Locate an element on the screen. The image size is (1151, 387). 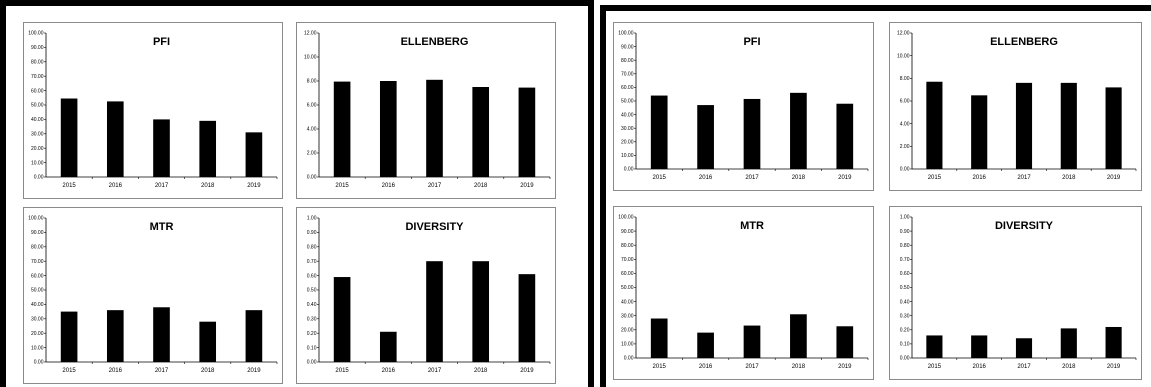
chart-title: ELLENBERG is located at coordinates (435, 42).